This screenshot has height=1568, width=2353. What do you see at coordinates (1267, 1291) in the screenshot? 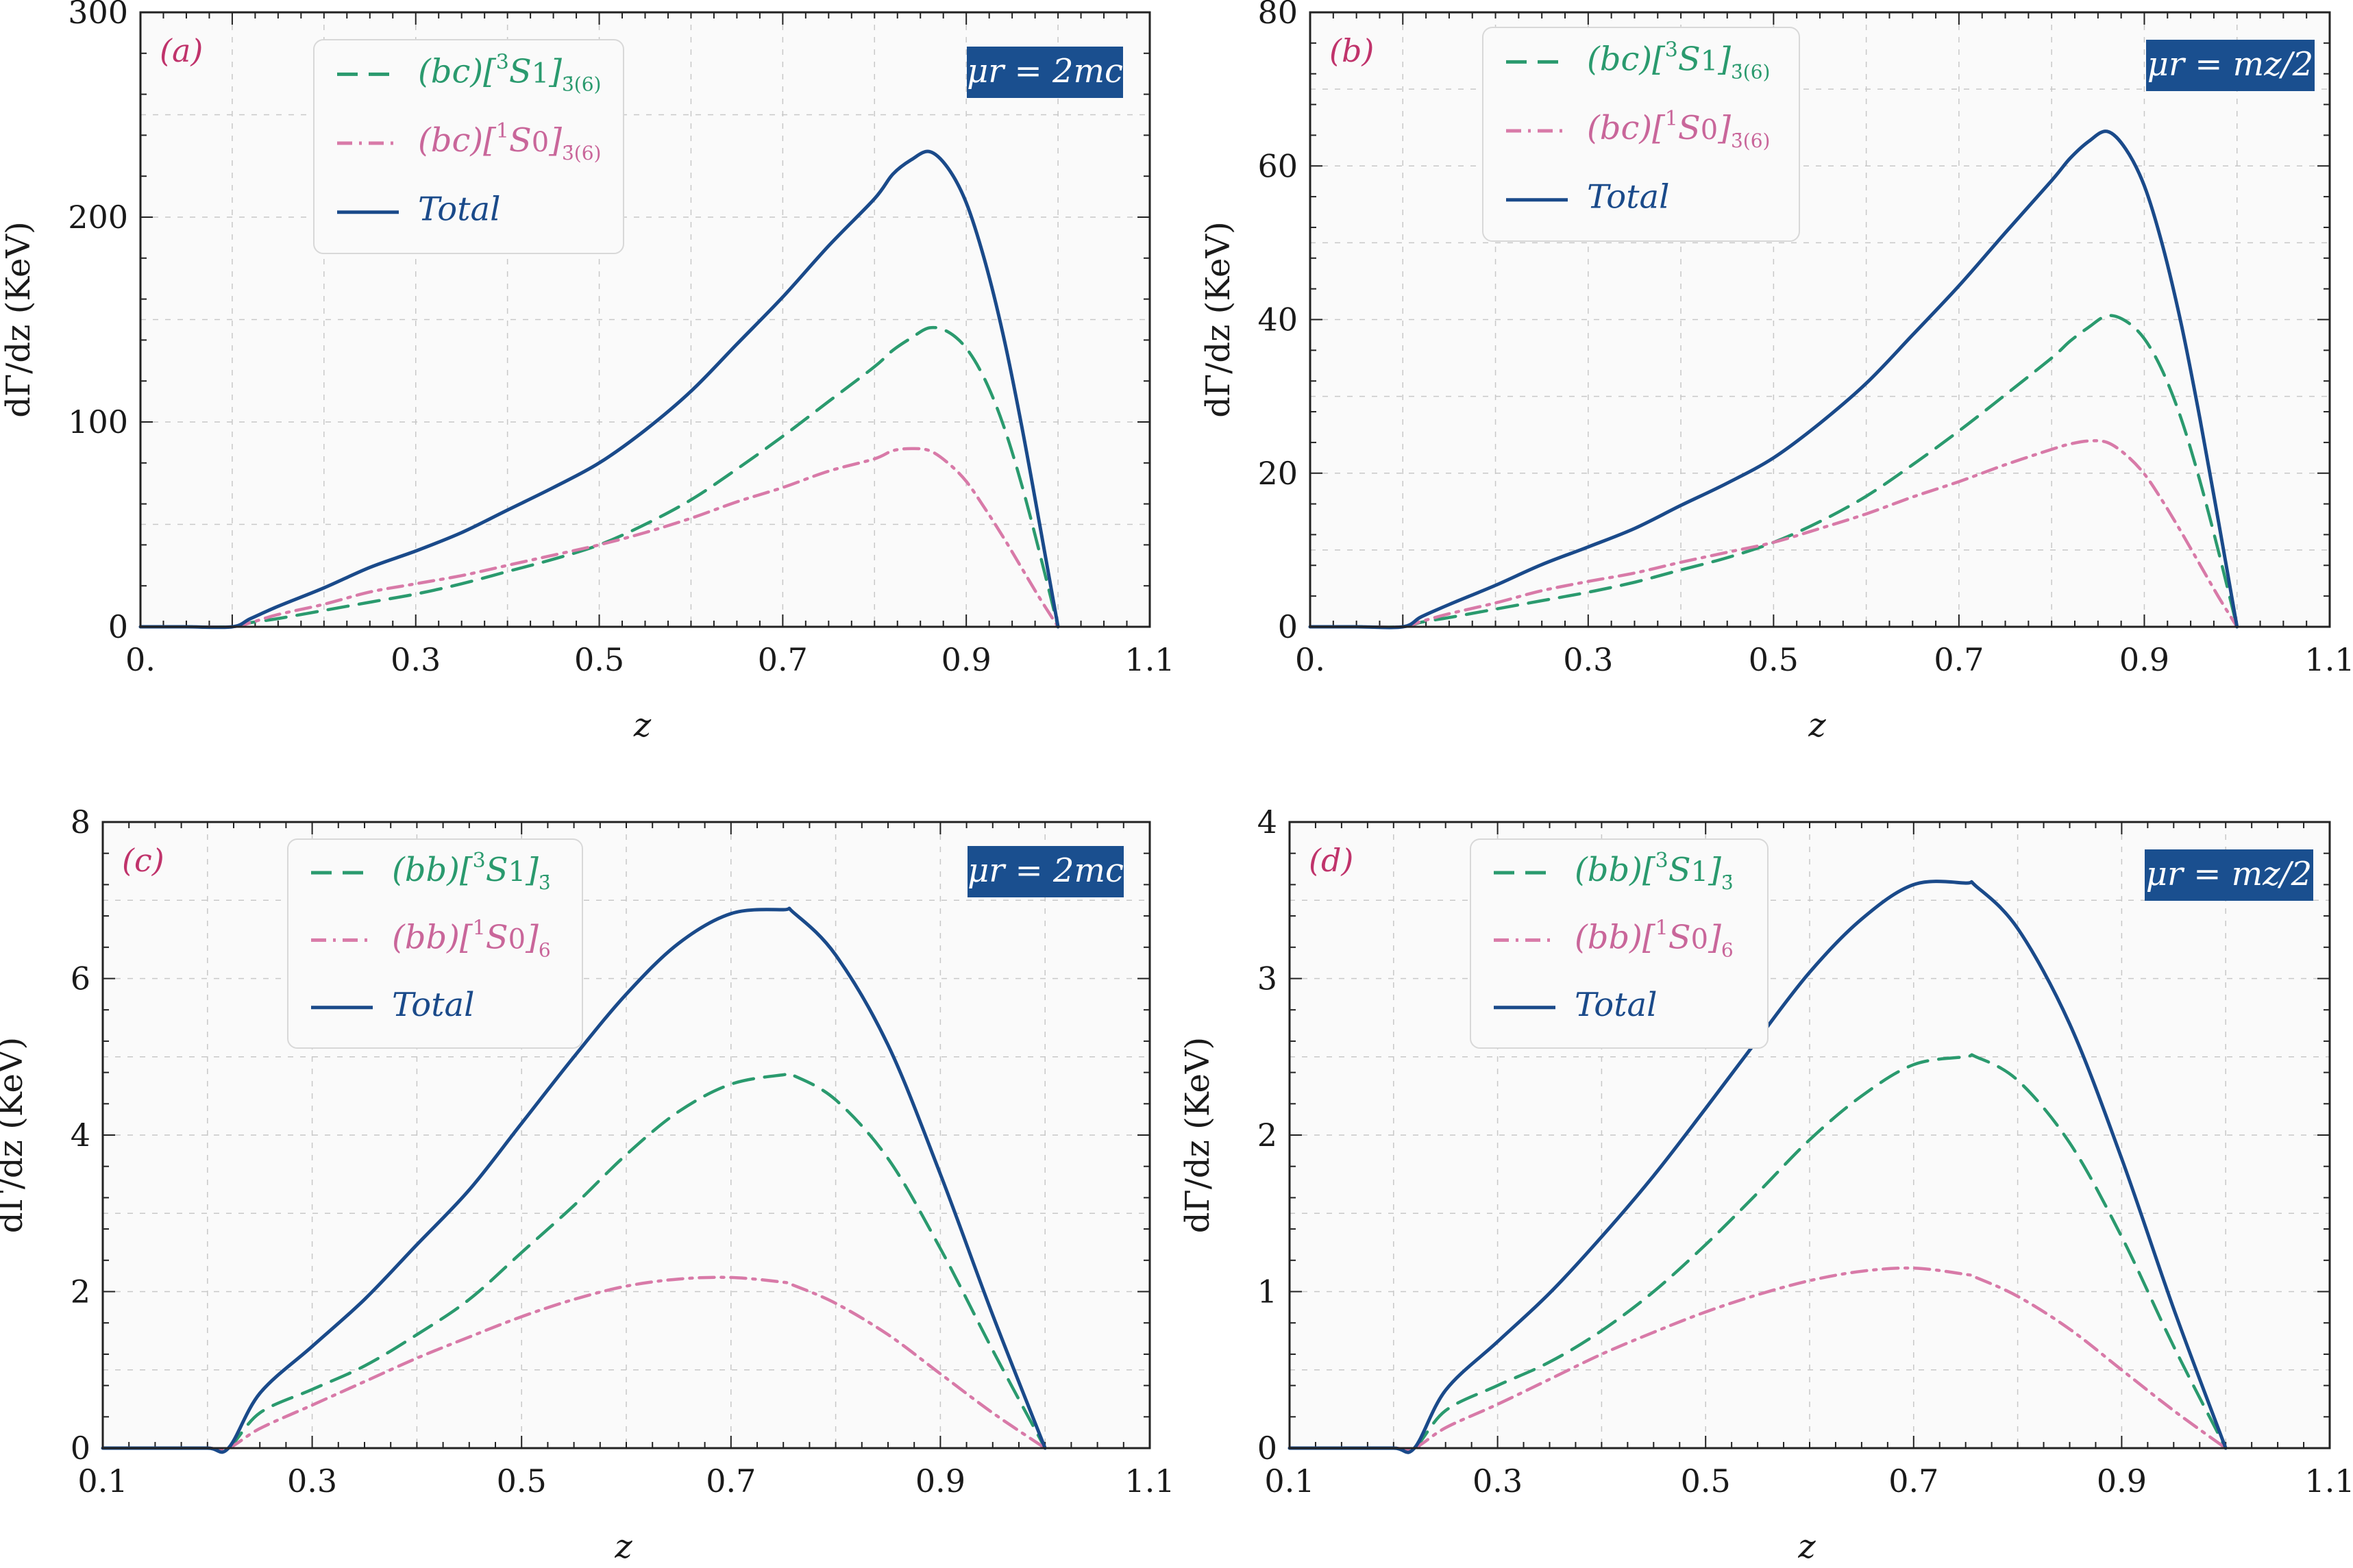
I see `y-tick-label: 1` at bounding box center [1267, 1291].